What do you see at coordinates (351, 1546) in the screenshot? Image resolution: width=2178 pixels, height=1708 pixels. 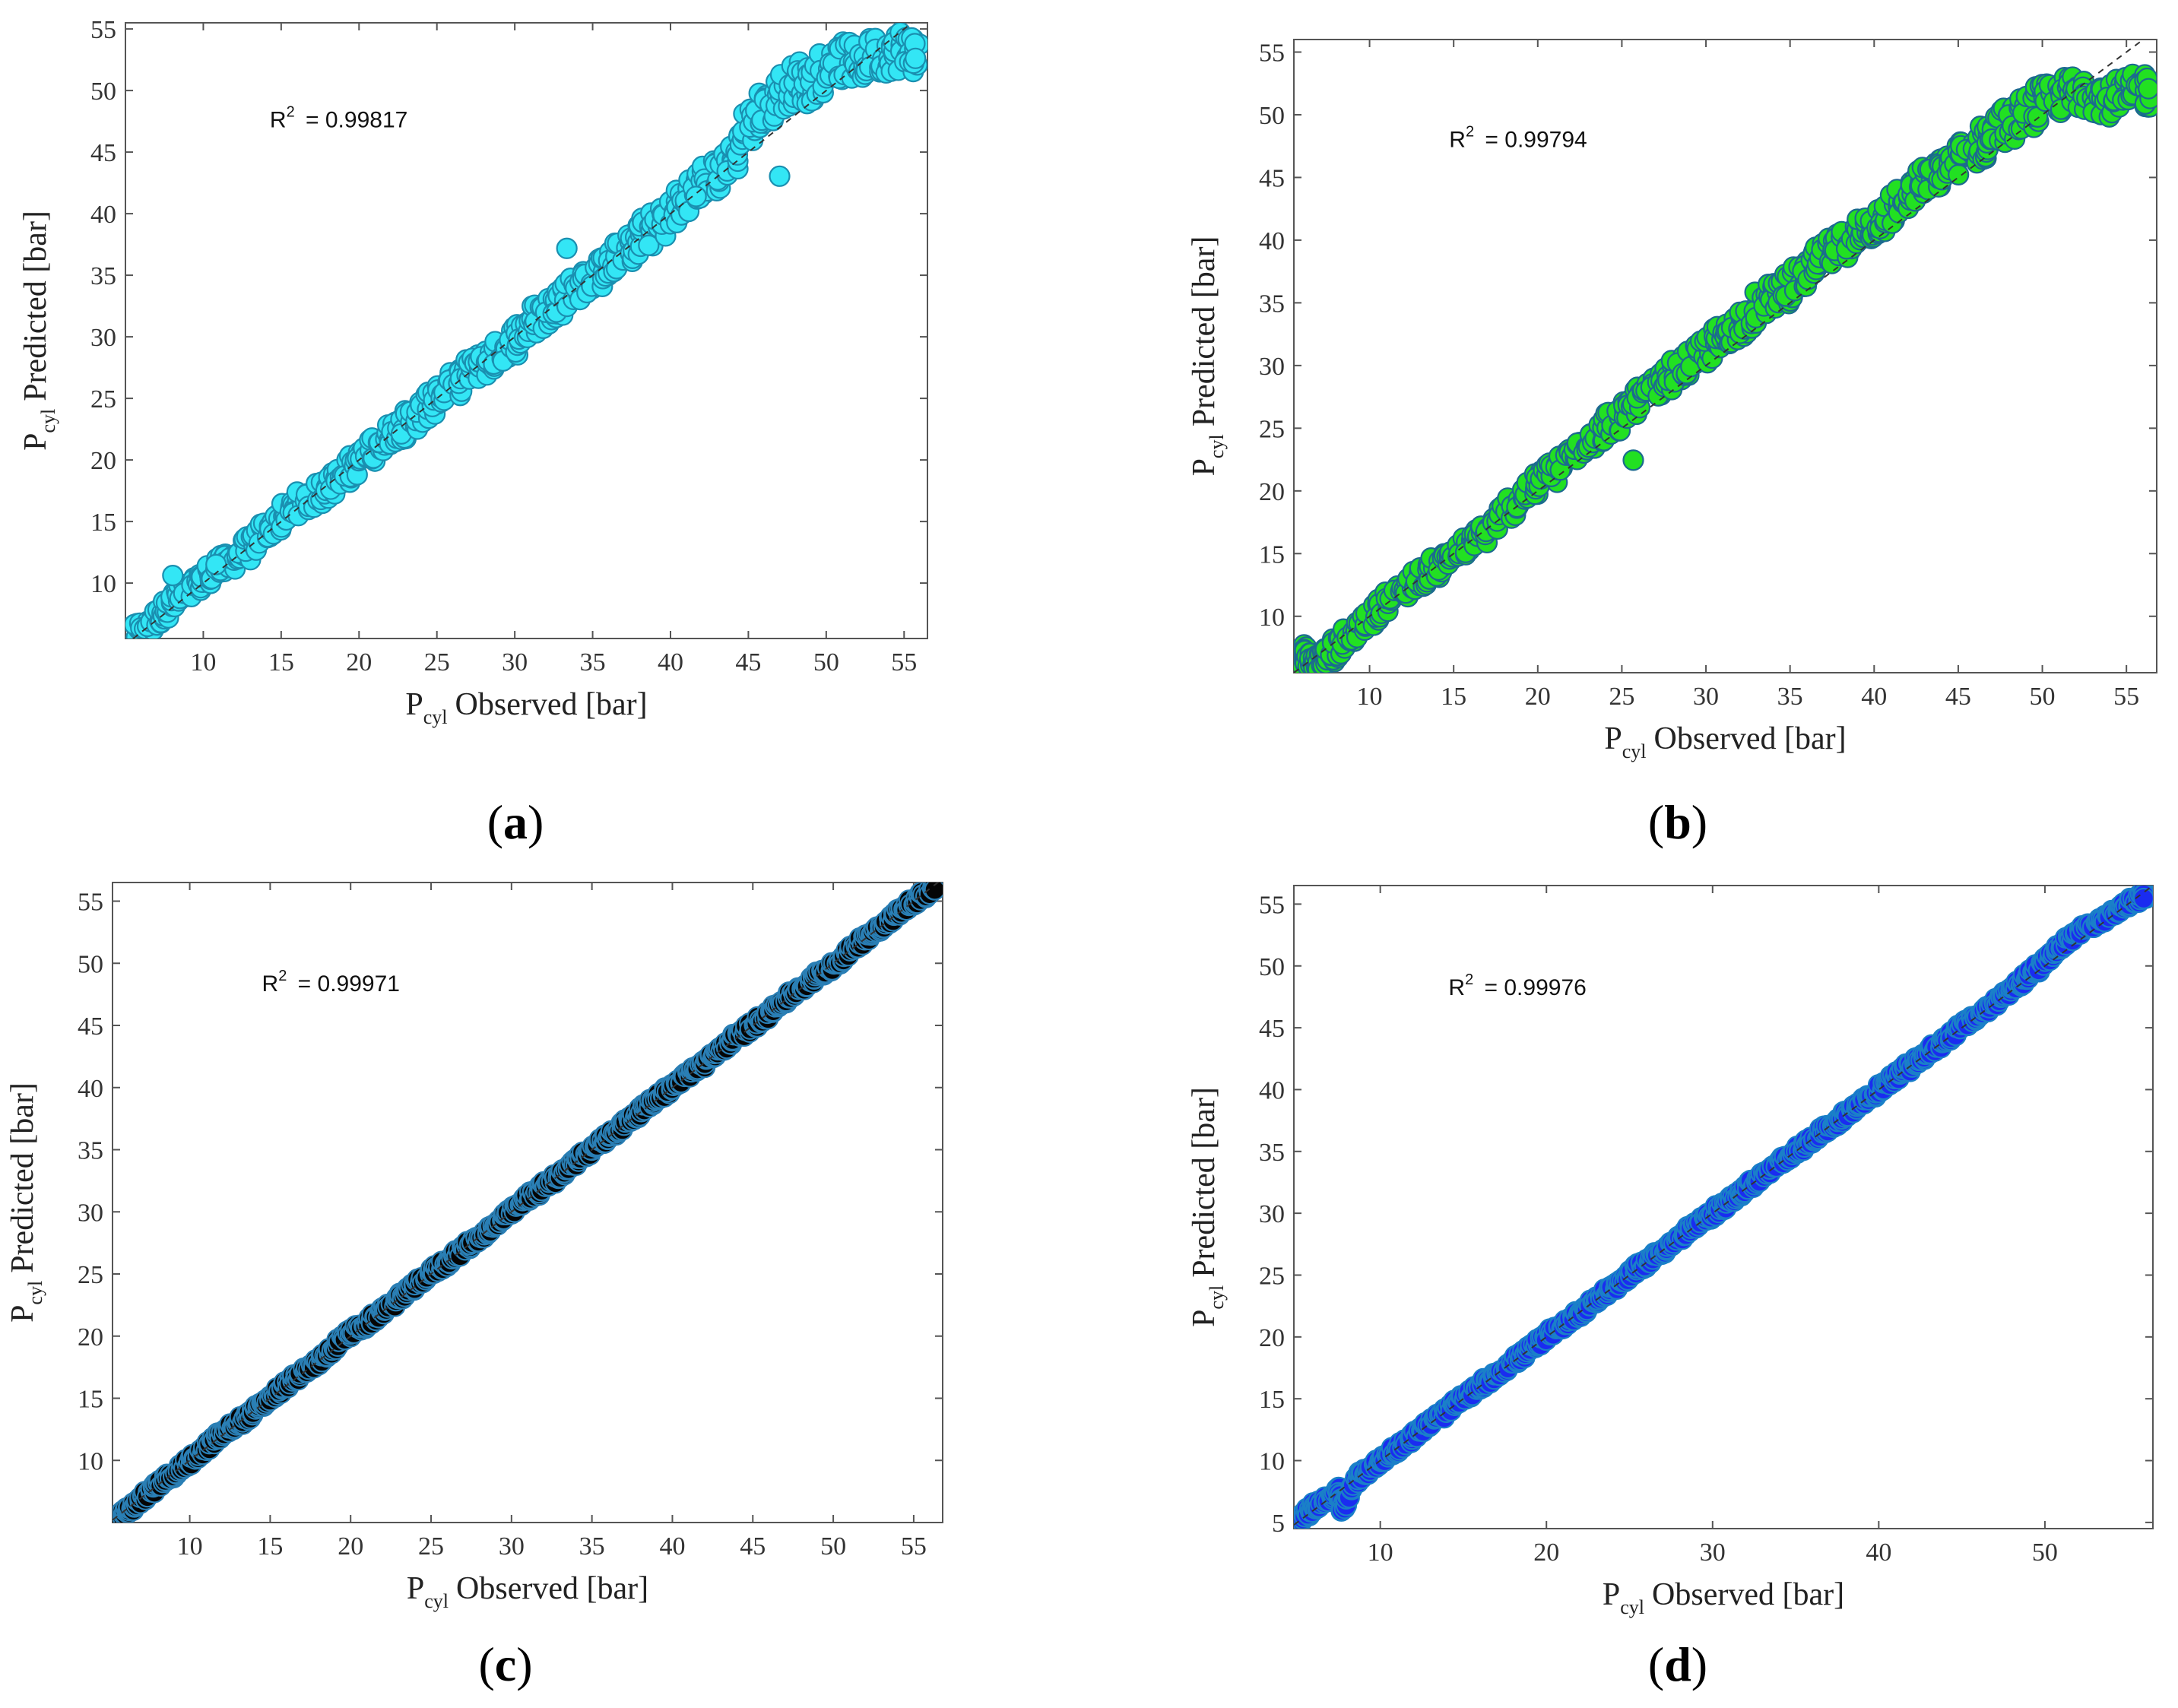 I see `x-tick-label: 20` at bounding box center [351, 1546].